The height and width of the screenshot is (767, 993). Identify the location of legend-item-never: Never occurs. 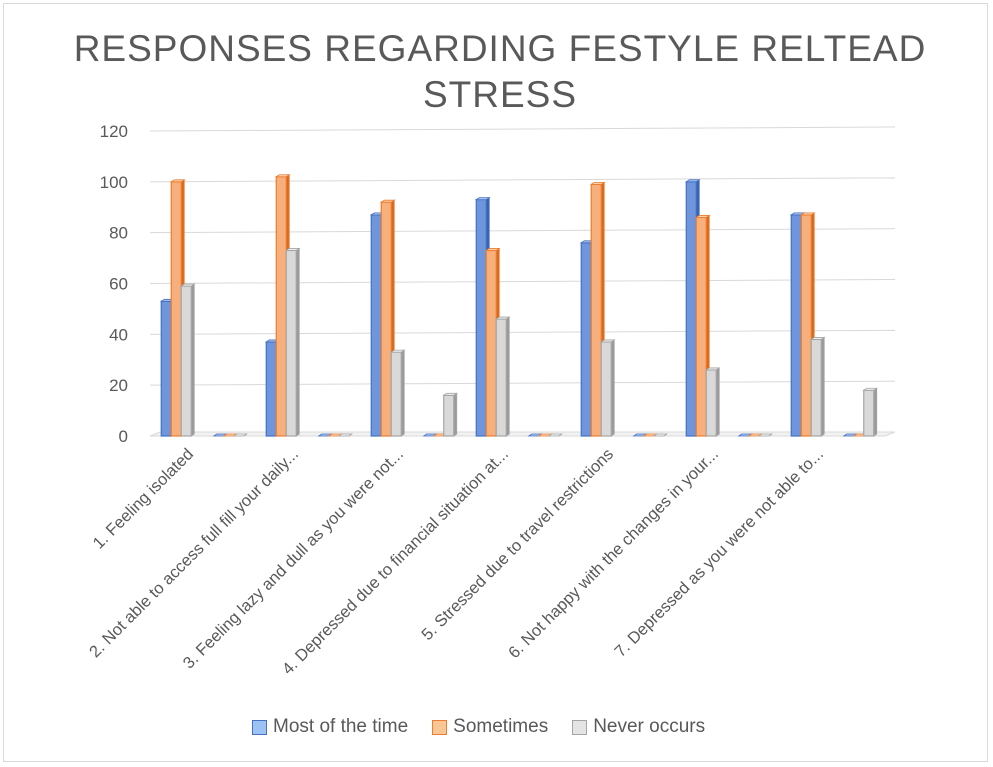
(638, 727).